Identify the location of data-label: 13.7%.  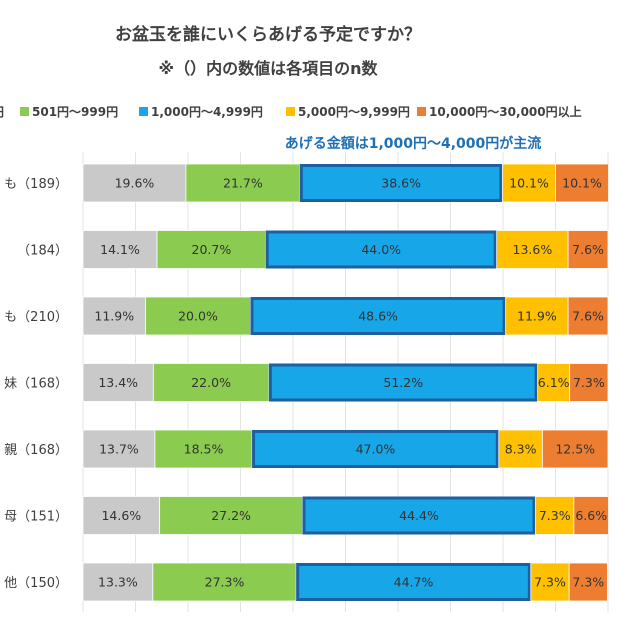
(119, 449).